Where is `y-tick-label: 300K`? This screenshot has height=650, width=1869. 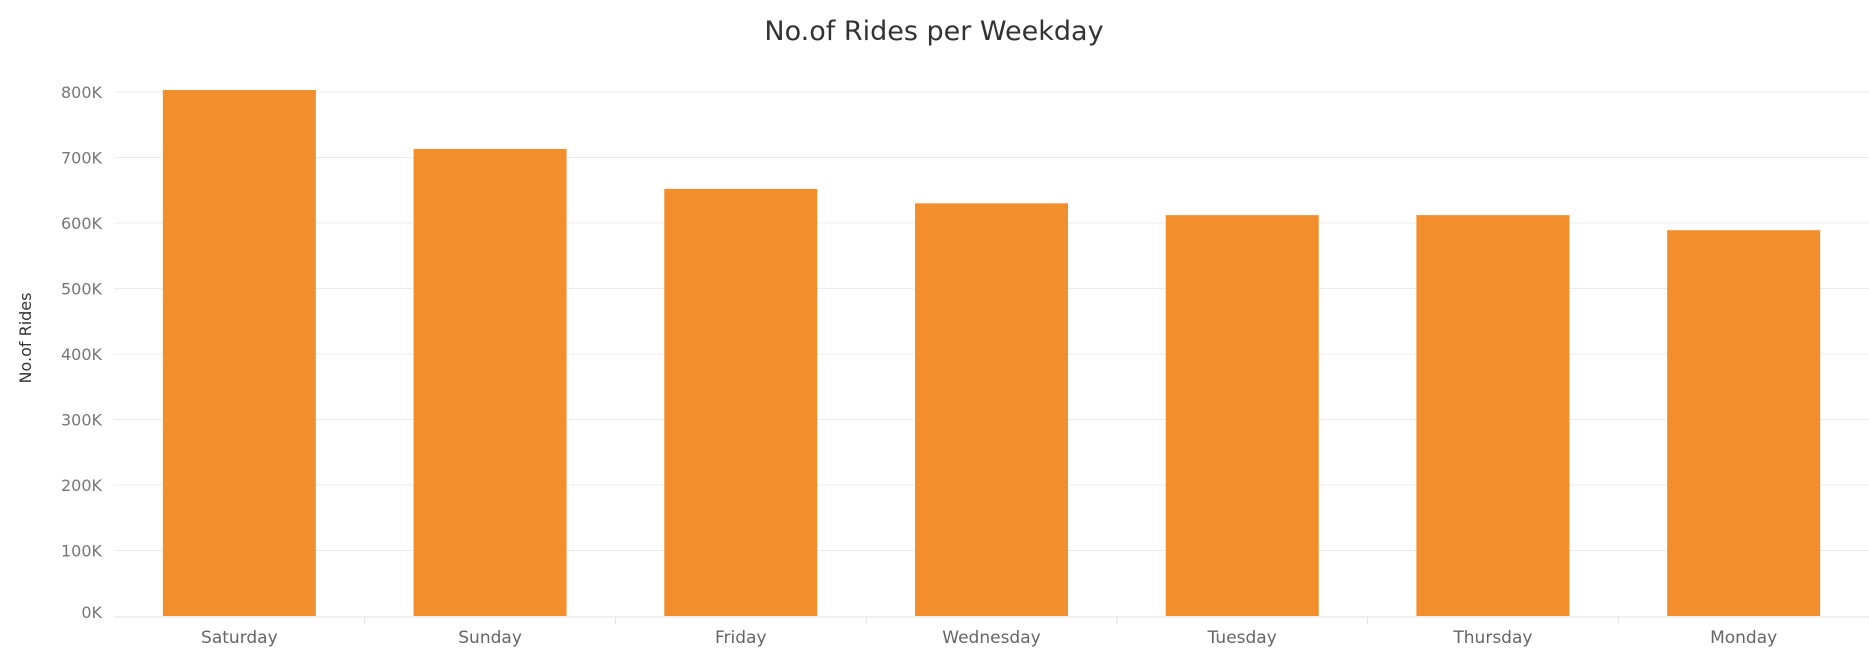
y-tick-label: 300K is located at coordinates (82, 420).